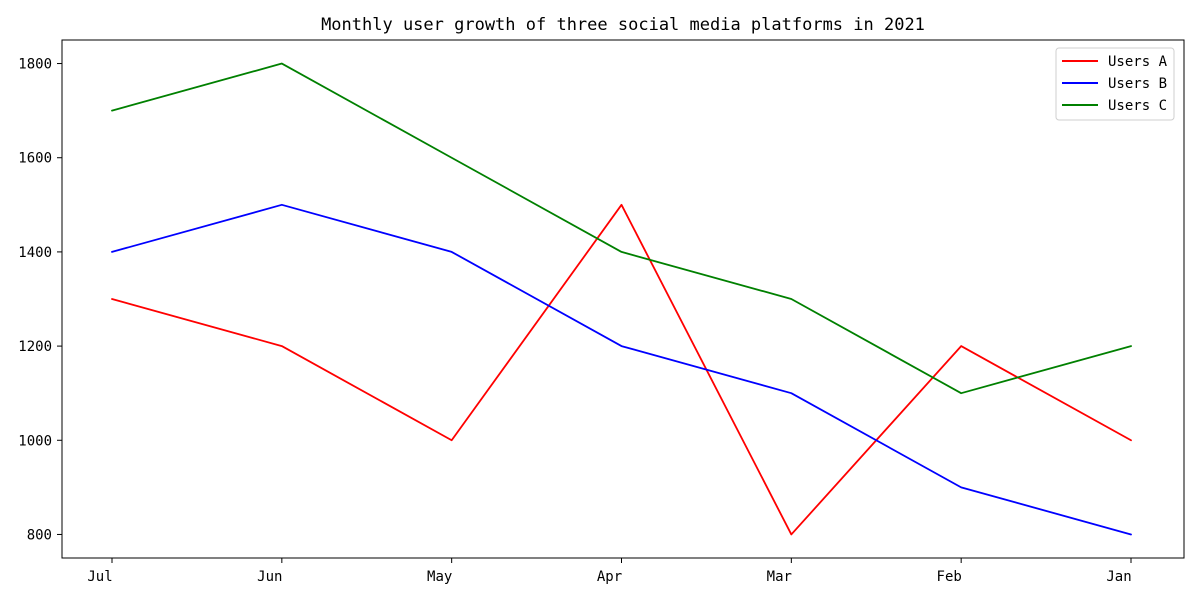 The height and width of the screenshot is (600, 1200). Describe the element at coordinates (35, 253) in the screenshot. I see `y-tick-label: 1400` at that location.